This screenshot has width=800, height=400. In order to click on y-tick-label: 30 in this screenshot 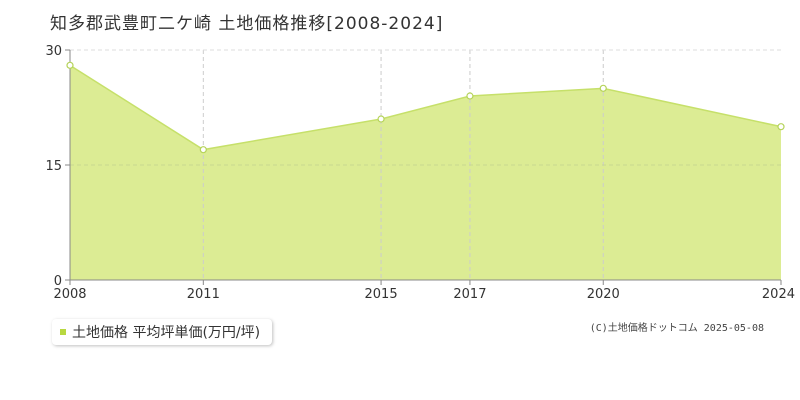, I will do `click(53, 51)`.